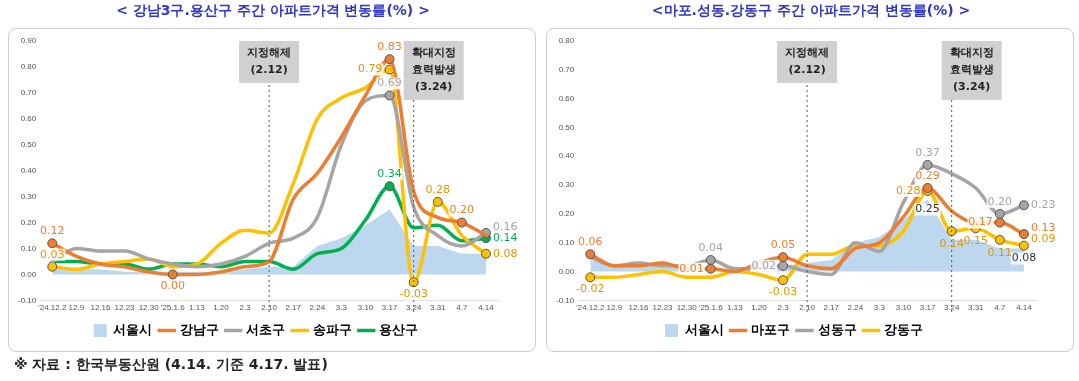 Image resolution: width=1079 pixels, height=381 pixels. Describe the element at coordinates (266, 330) in the screenshot. I see `legend-label: 서초구` at that location.